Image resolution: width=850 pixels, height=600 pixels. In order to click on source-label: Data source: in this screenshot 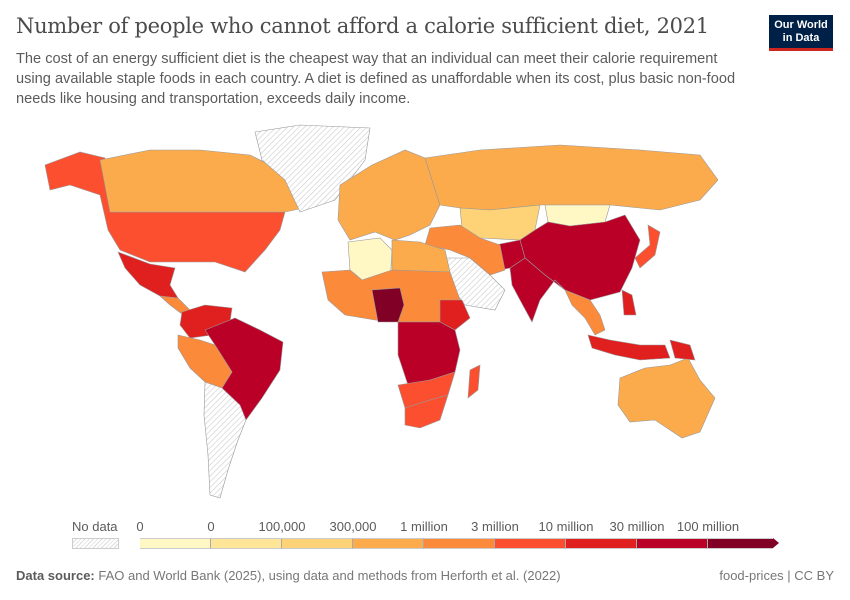, I will do `click(55, 575)`.